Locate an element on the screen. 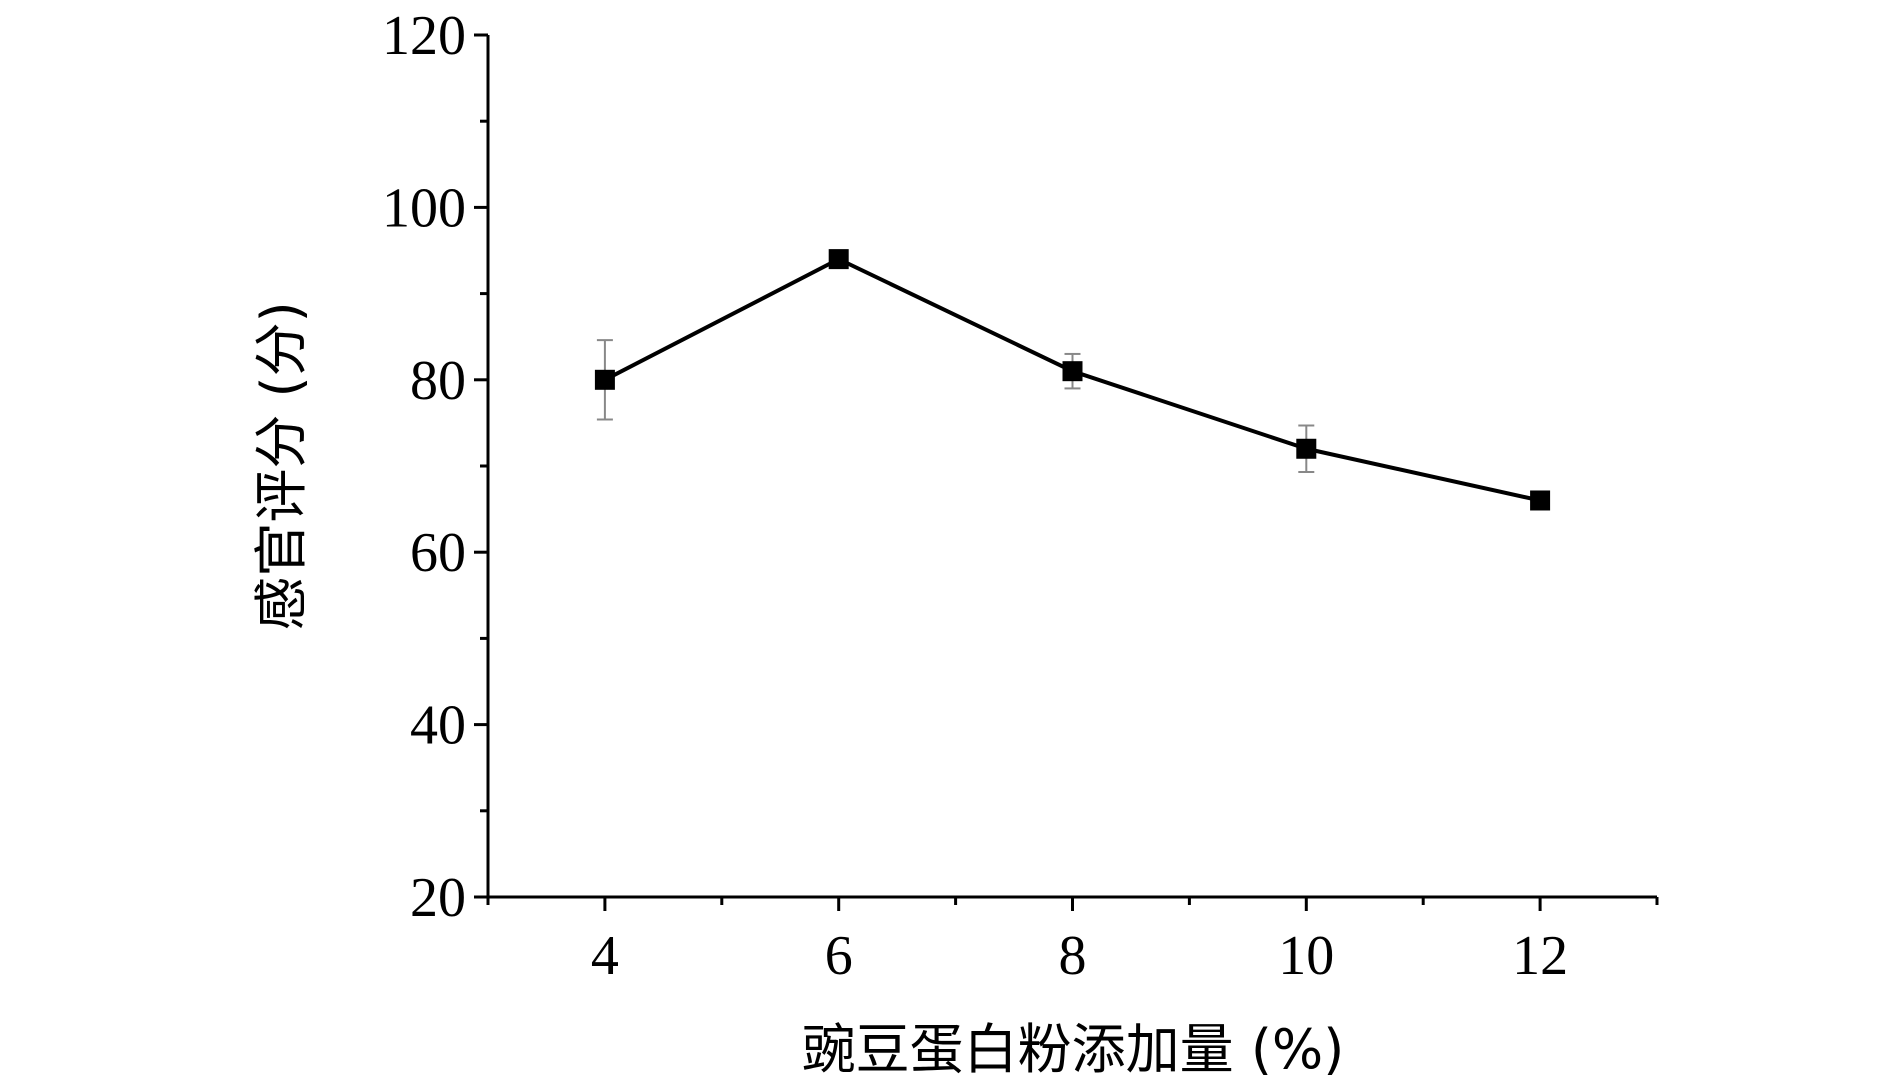  y-tick-label: 100 is located at coordinates (424, 208).